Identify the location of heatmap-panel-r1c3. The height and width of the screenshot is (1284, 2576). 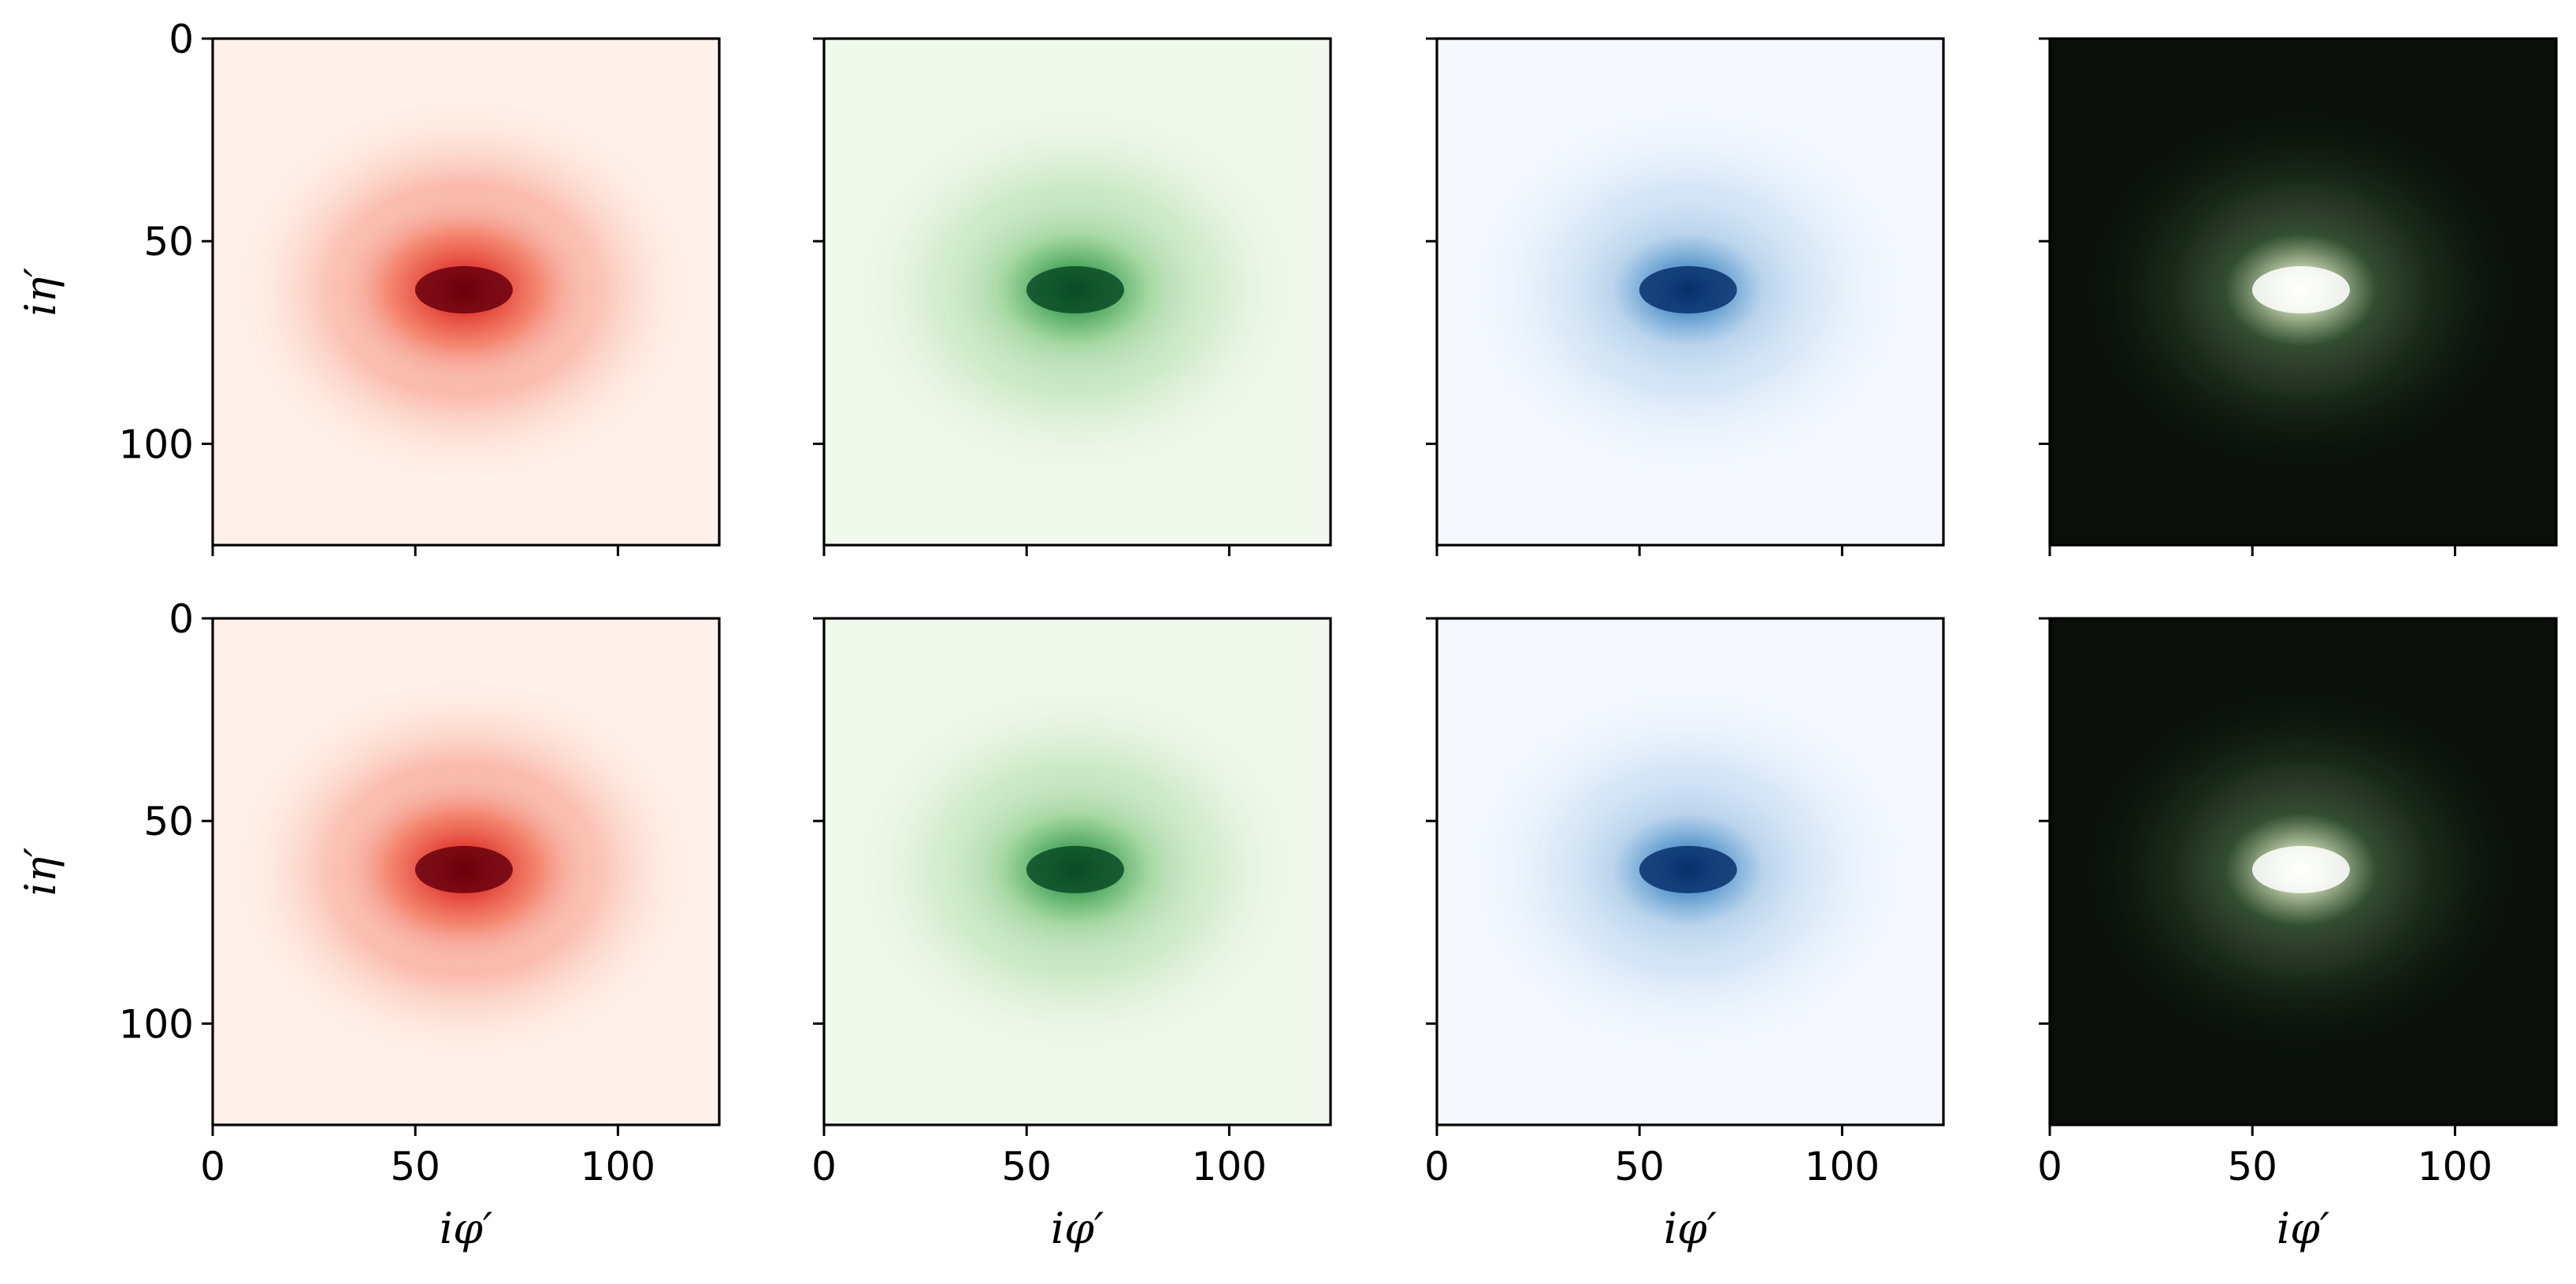
(1685, 296).